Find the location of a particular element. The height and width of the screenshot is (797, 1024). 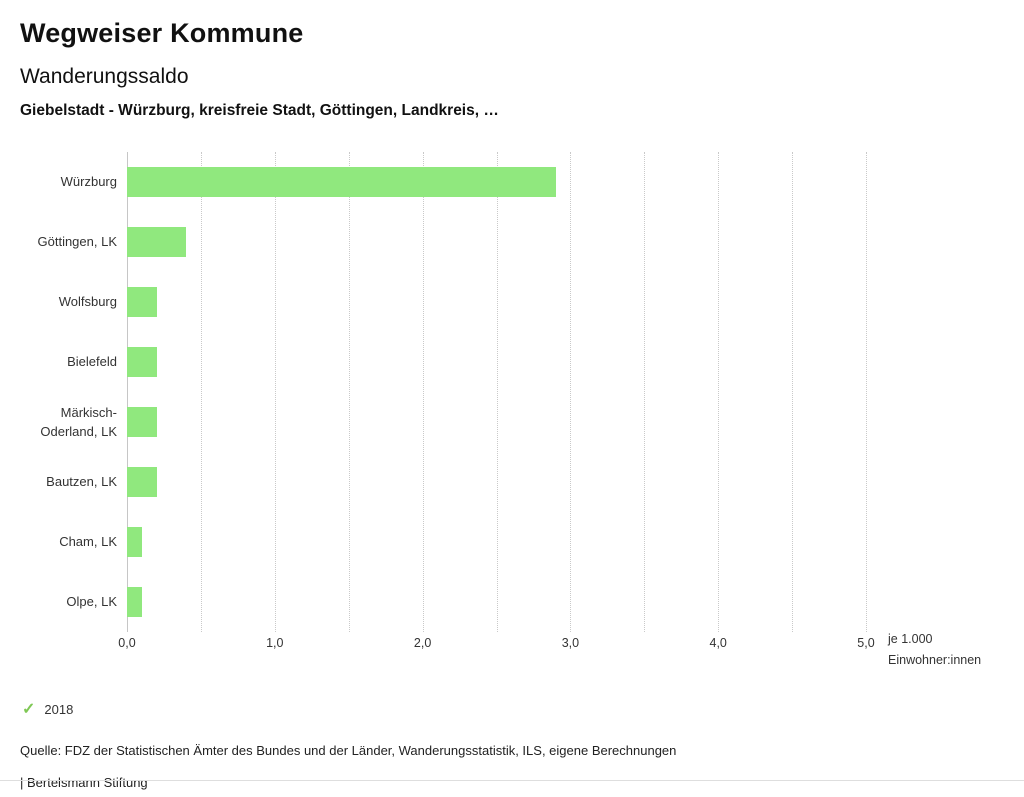

branding-text: | Bertelsmann Stiftung is located at coordinates (84, 782).